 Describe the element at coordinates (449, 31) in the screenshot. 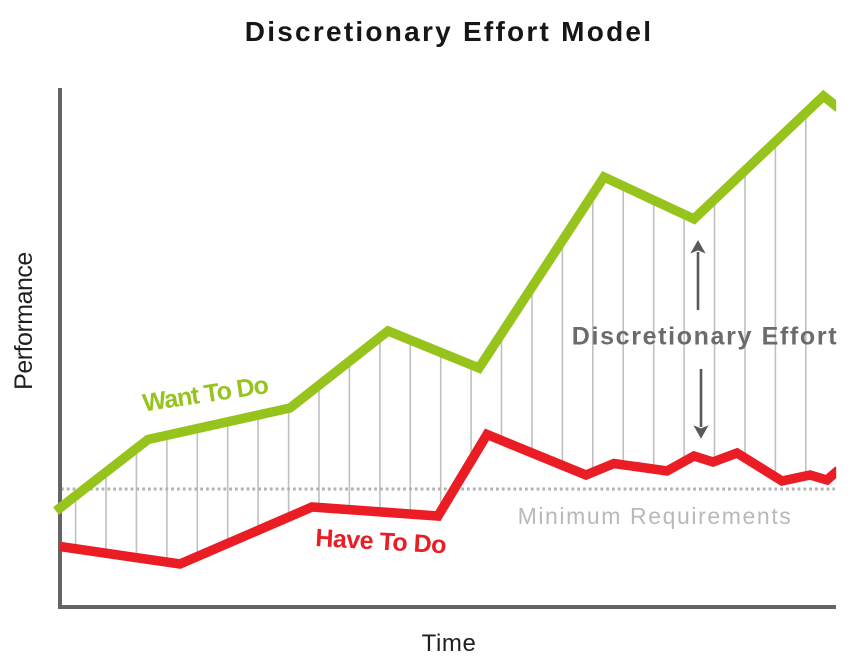

I see `svg-text: Discretionary Effort Model` at that location.